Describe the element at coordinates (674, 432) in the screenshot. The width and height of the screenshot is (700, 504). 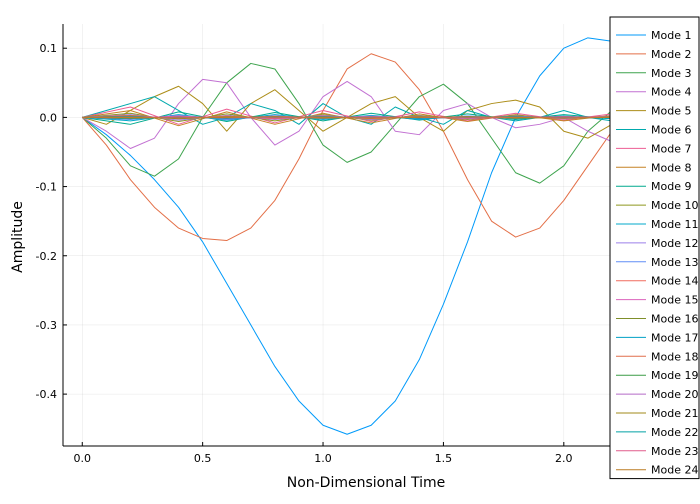
I see `legend-label-mode-22: Mode 22` at that location.